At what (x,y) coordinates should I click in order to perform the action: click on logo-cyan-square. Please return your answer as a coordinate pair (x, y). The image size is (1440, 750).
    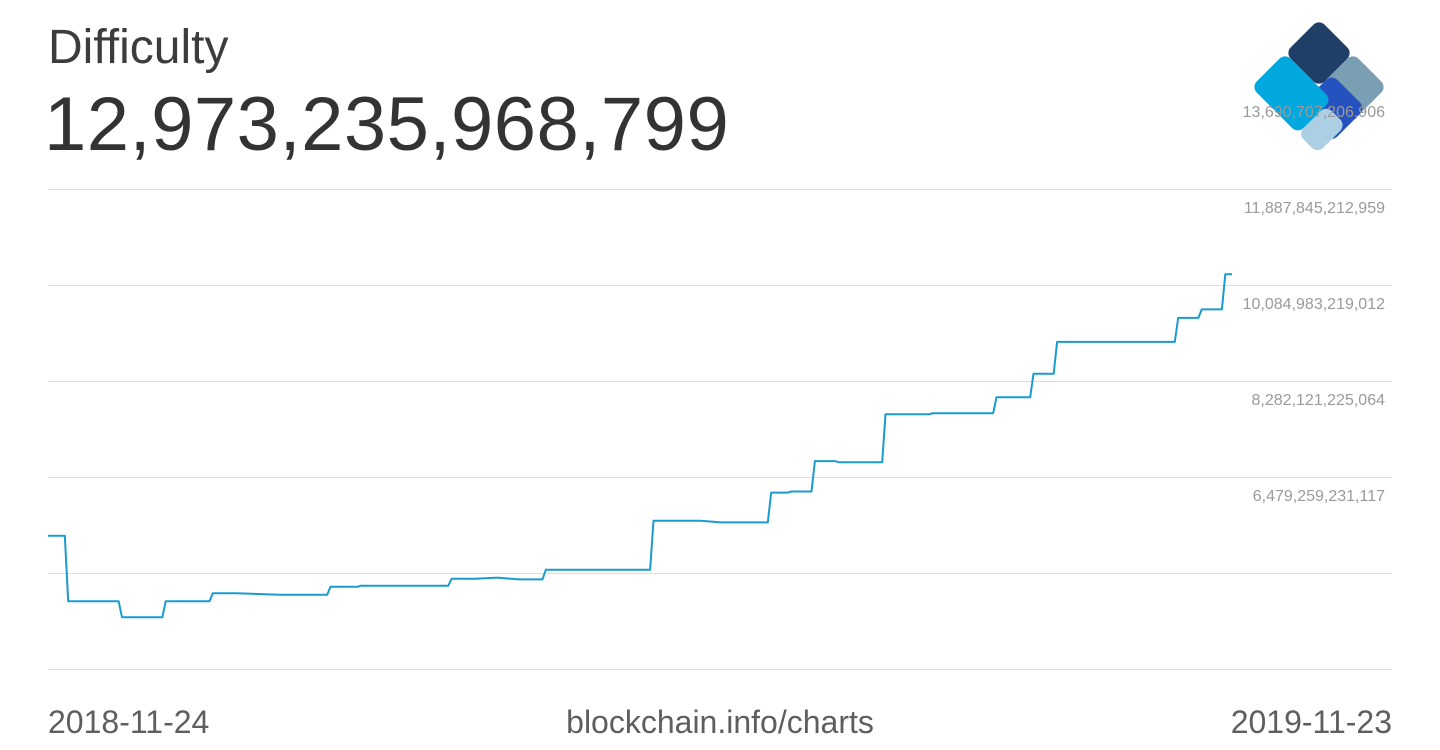
    Looking at the image, I should click on (1291, 93).